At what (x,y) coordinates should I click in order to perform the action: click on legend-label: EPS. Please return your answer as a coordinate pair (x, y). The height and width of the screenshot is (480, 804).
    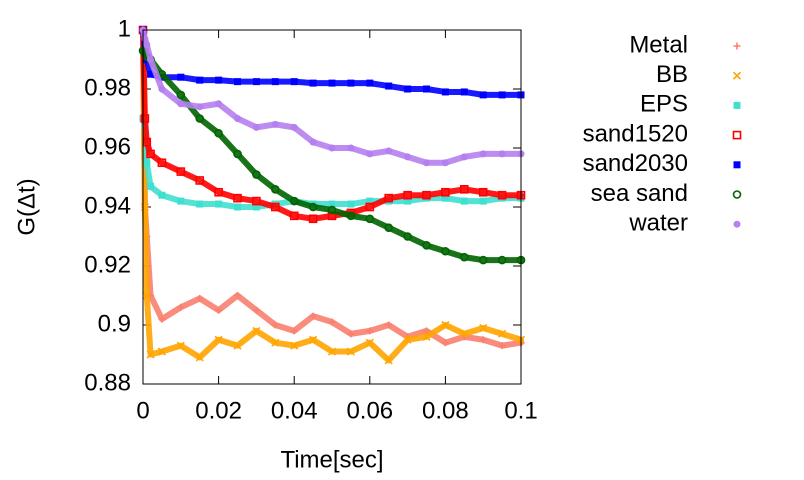
    Looking at the image, I should click on (664, 104).